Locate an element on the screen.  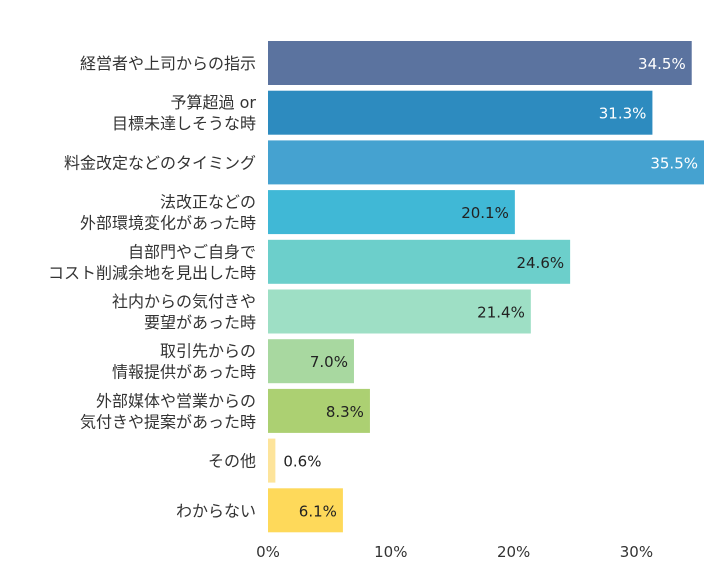
value-label-3: 20.1% is located at coordinates (485, 213).